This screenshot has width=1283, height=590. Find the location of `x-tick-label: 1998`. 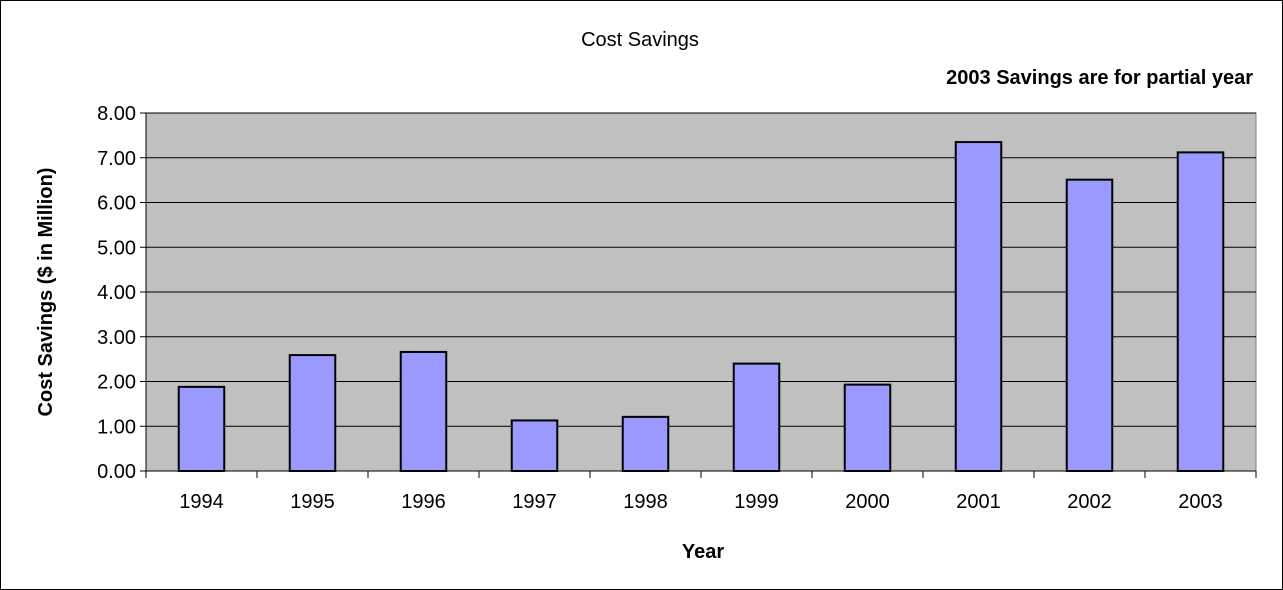

x-tick-label: 1998 is located at coordinates (645, 502).